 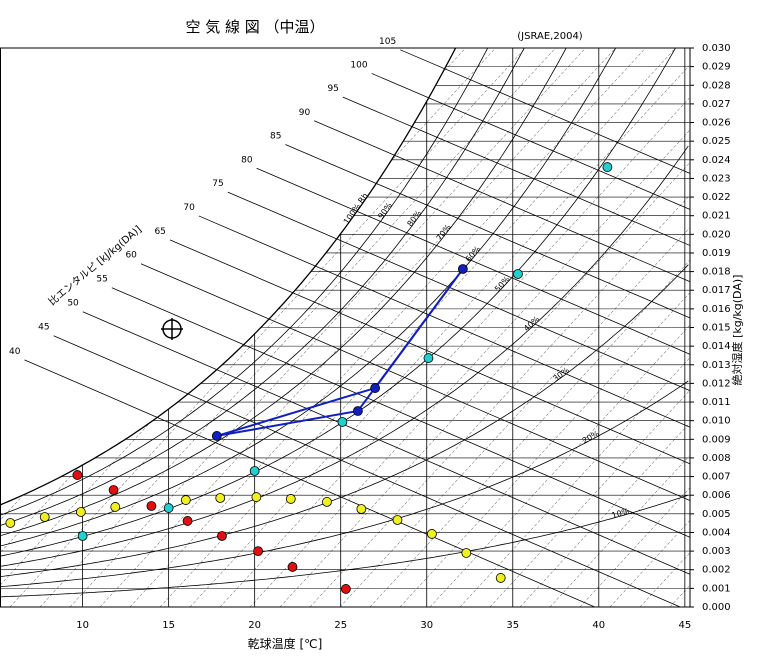 What do you see at coordinates (716, 48) in the screenshot?
I see `y-tick-label: 0.030` at bounding box center [716, 48].